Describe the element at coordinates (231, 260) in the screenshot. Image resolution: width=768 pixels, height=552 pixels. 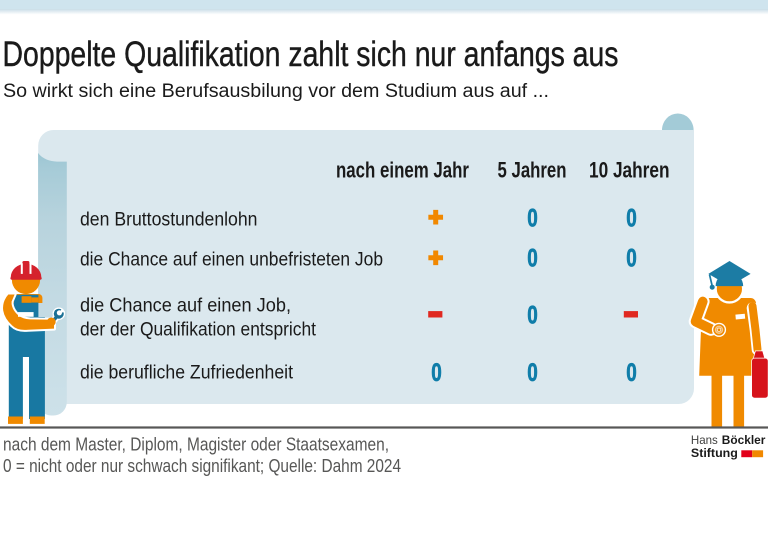
I see `svg-text:die Chance auf einen unbefrist: die Chance auf einen unbefristeten Job` at that location.